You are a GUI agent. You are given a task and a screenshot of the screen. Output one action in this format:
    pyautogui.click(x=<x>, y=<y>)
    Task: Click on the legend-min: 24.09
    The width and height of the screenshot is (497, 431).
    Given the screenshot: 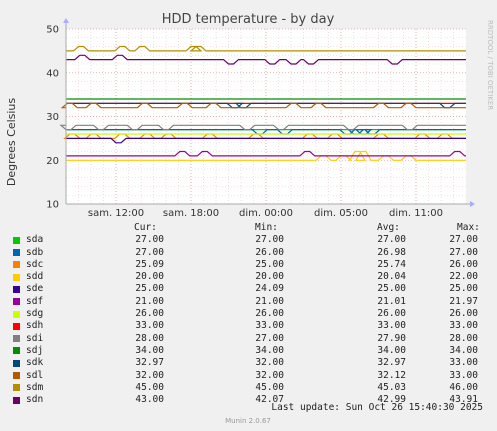 What is the action you would take?
    pyautogui.click(x=269, y=289)
    